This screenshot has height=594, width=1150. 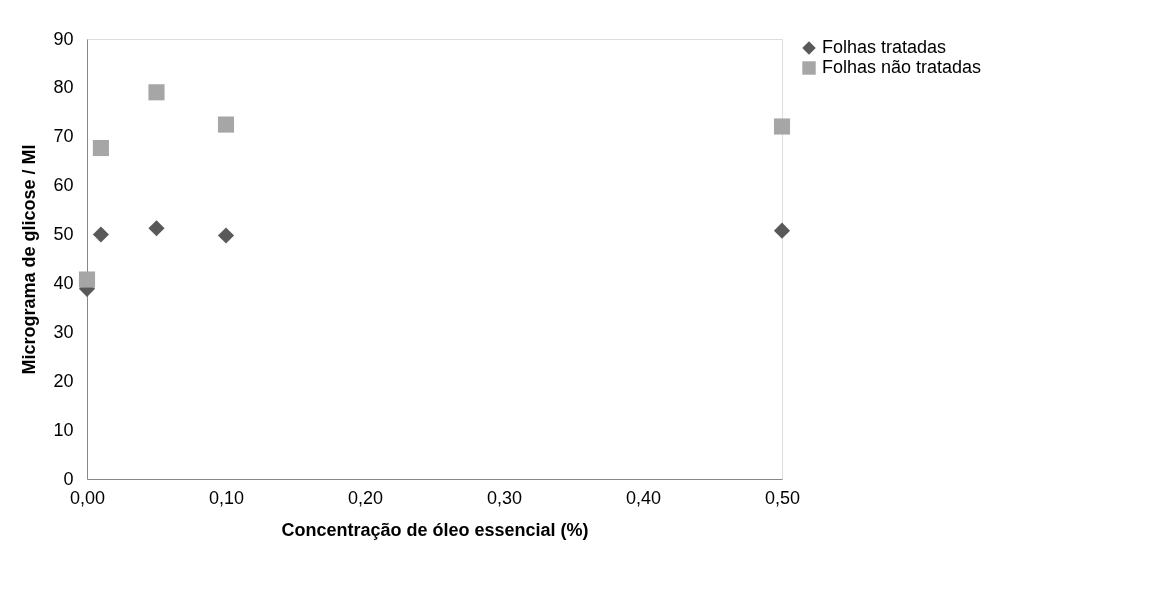 What do you see at coordinates (63, 331) in the screenshot?
I see `y-tick-label: 30` at bounding box center [63, 331].